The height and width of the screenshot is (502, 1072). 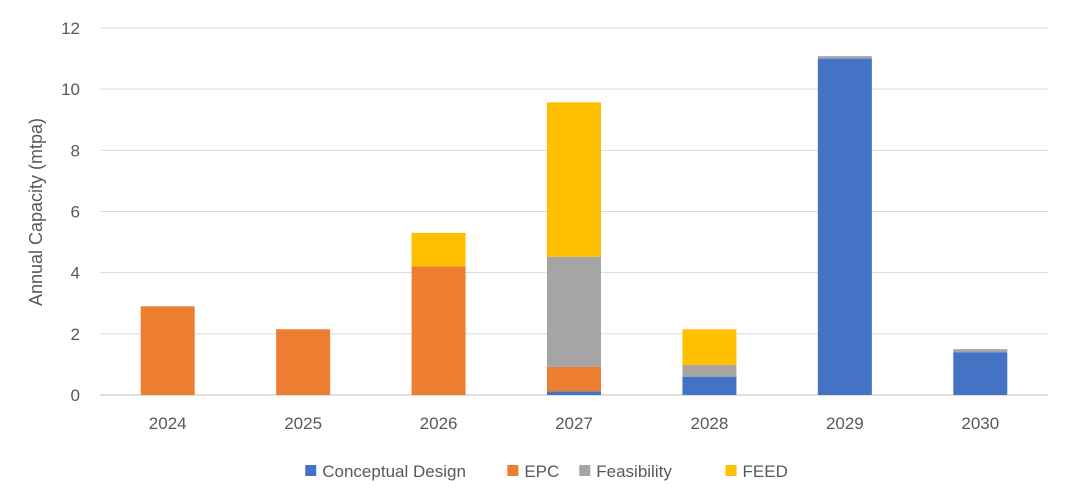 I want to click on bar-conceptual-design-2030, so click(x=980, y=373).